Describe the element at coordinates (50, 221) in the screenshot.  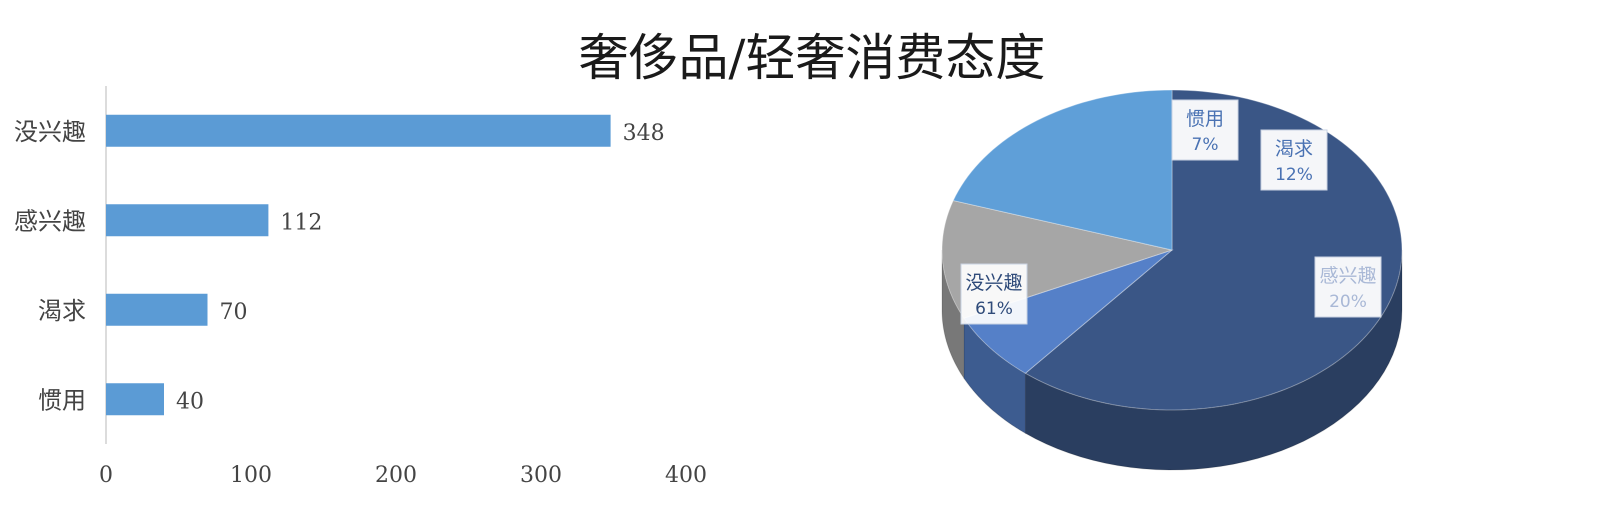
I see `category-label: 感兴趣` at that location.